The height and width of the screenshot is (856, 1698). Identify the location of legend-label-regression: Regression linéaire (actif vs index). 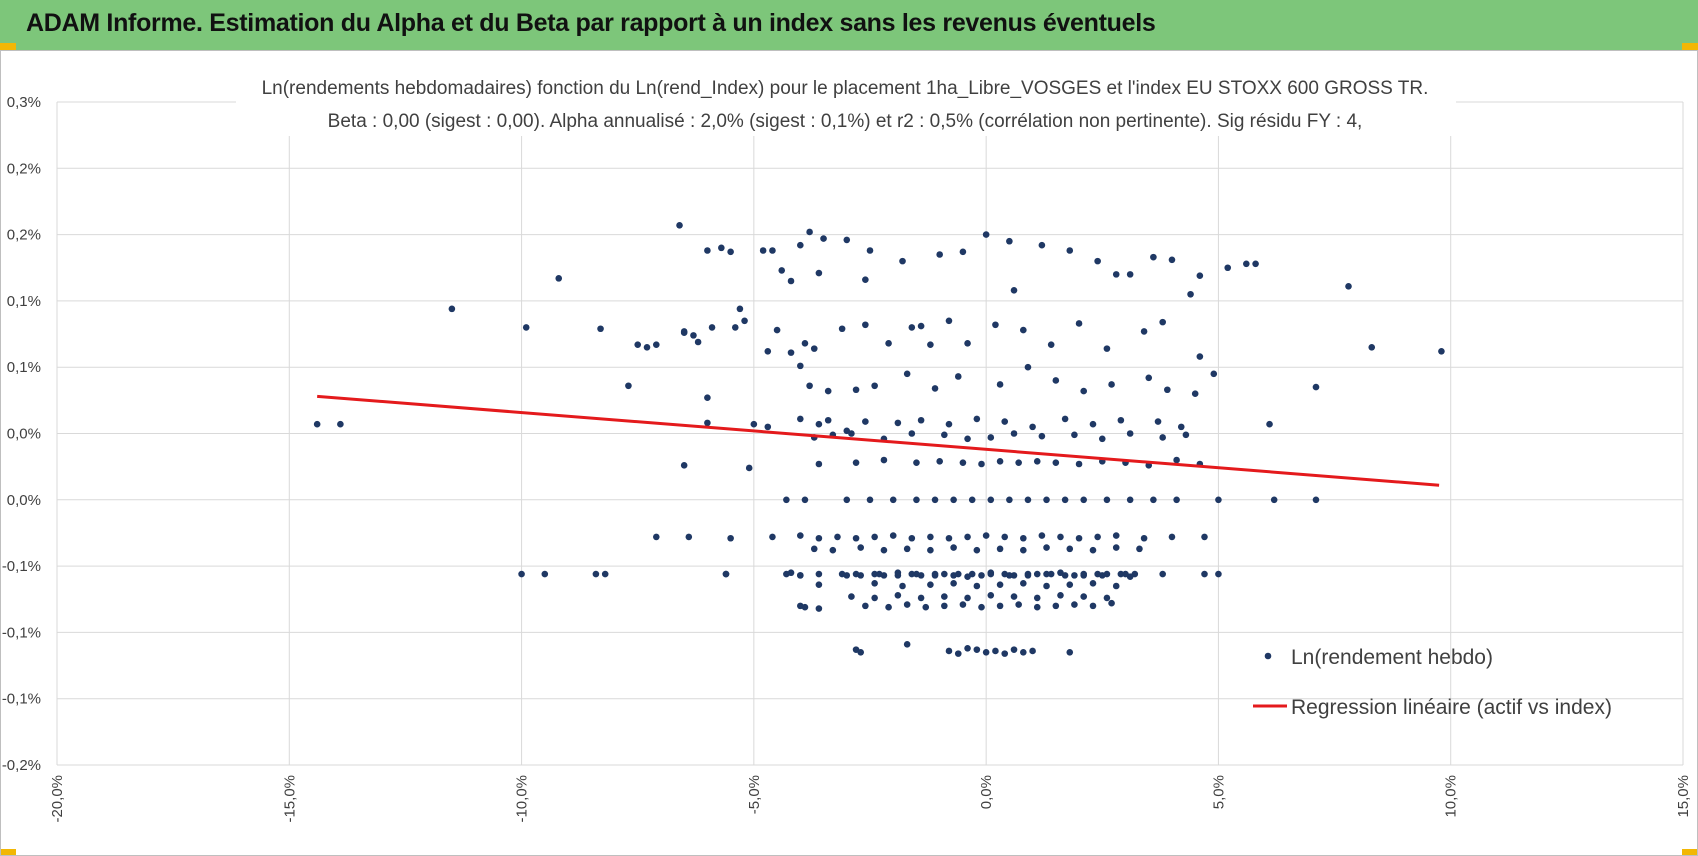
(1451, 707).